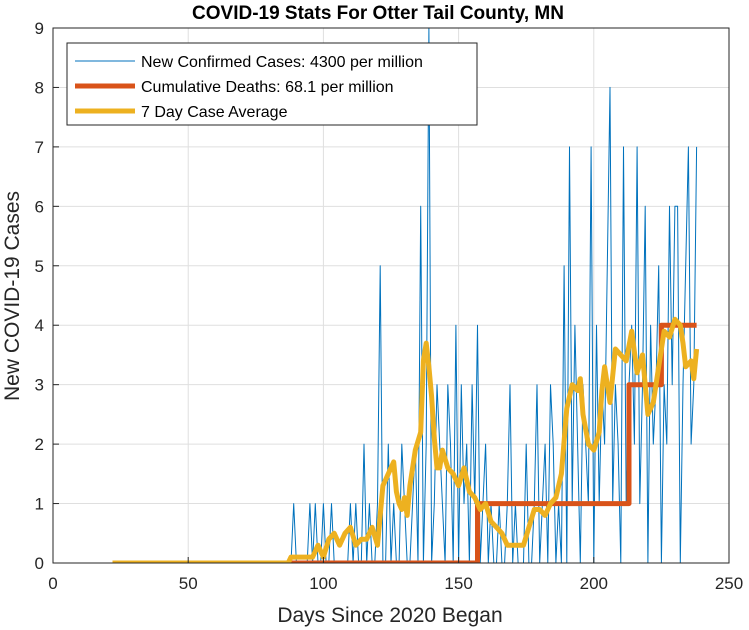 This screenshot has width=749, height=630. Describe the element at coordinates (39, 206) in the screenshot. I see `y-tick-label: 6` at that location.